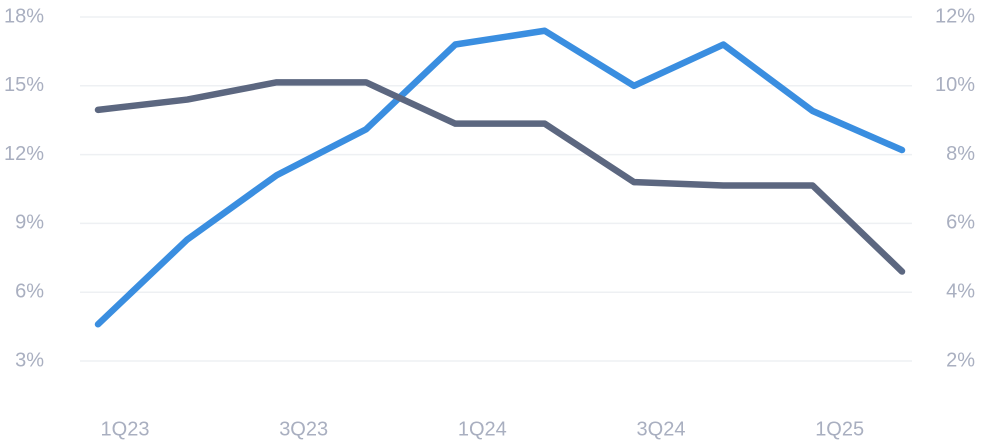 This screenshot has height=448, width=990. I want to click on y2-tick-label: 4%, so click(960, 291).